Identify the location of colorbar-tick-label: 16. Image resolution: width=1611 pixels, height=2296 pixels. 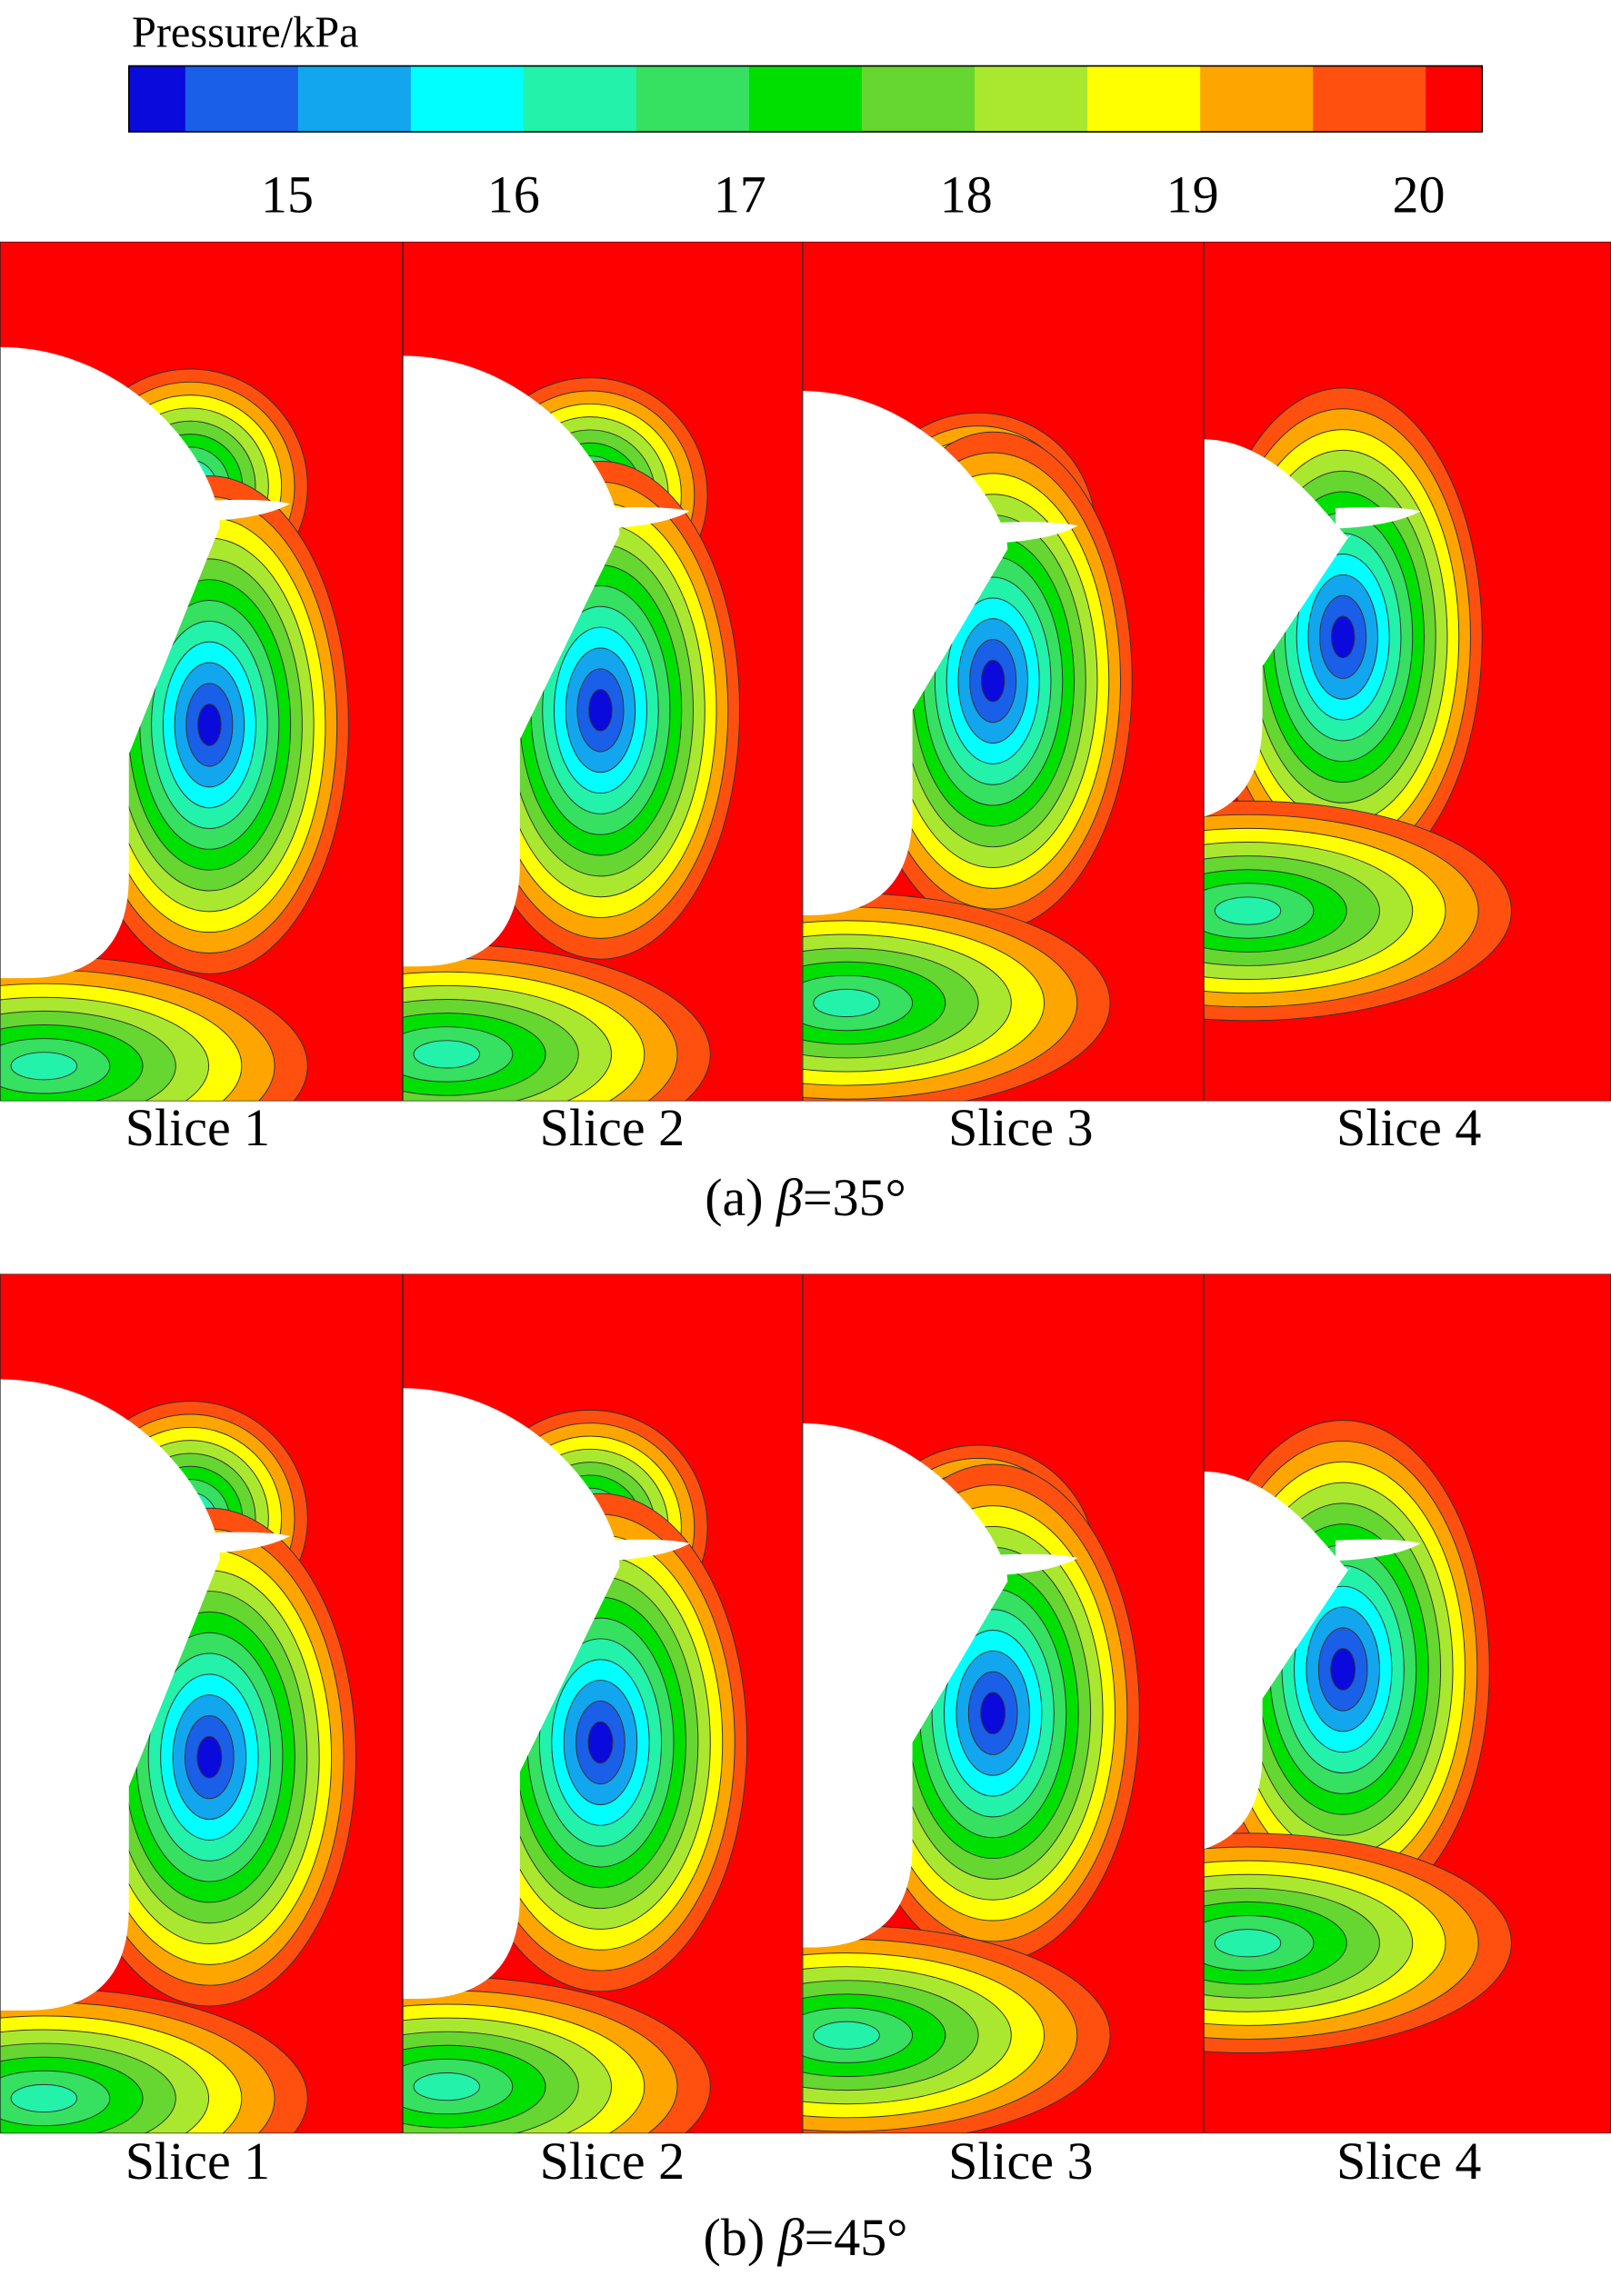
(513, 195).